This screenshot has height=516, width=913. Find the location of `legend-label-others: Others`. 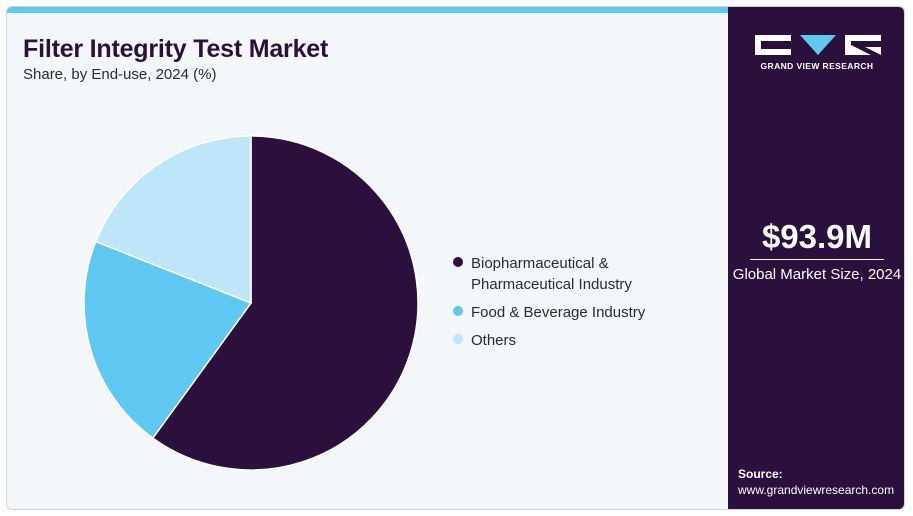

legend-label-others: Others is located at coordinates (494, 340).